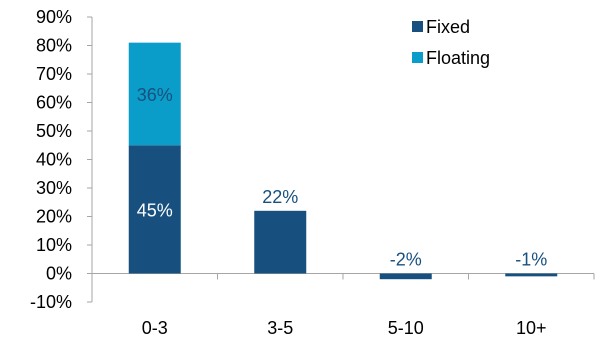 Image resolution: width=596 pixels, height=339 pixels. I want to click on data-label: 22%, so click(280, 197).